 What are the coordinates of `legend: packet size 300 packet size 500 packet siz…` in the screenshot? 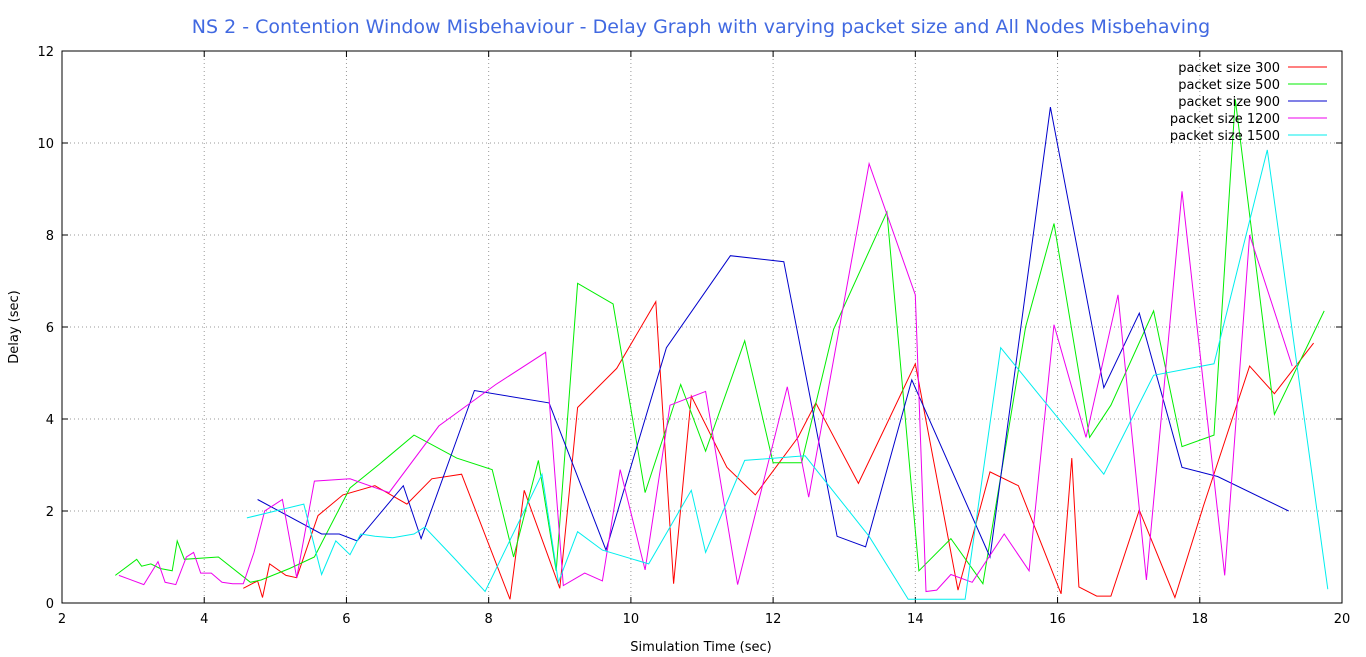 It's located at (1248, 102).